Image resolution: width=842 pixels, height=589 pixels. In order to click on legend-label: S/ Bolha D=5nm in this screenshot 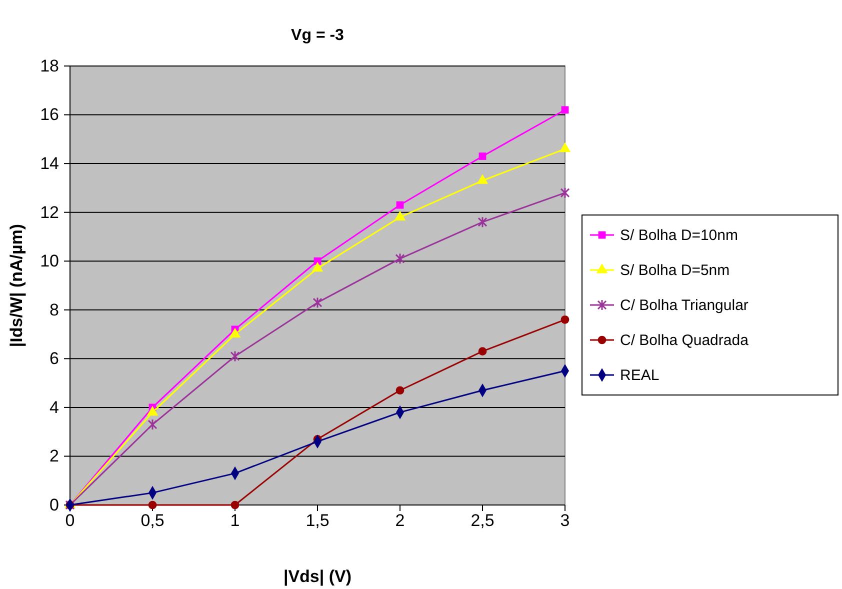, I will do `click(675, 270)`.